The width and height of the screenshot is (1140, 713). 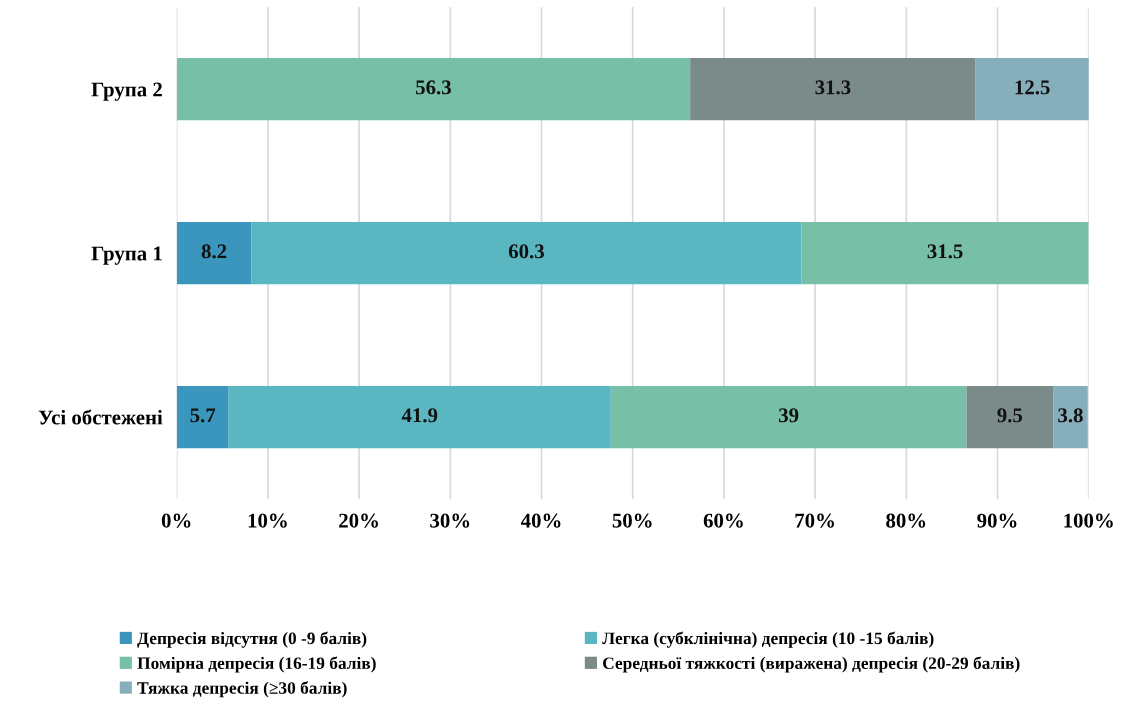 What do you see at coordinates (176, 520) in the screenshot?
I see `x-tick-label: 0%` at bounding box center [176, 520].